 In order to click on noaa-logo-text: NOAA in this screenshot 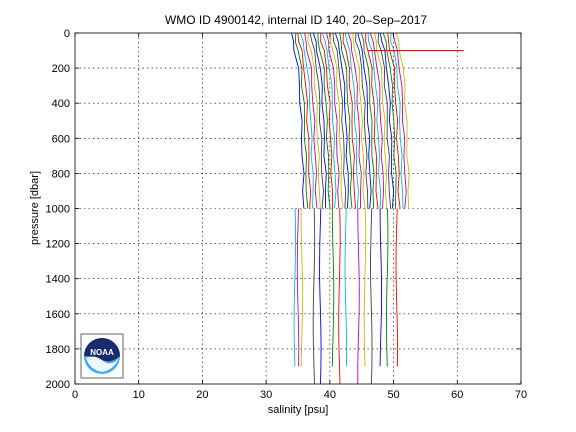, I will do `click(102, 352)`.